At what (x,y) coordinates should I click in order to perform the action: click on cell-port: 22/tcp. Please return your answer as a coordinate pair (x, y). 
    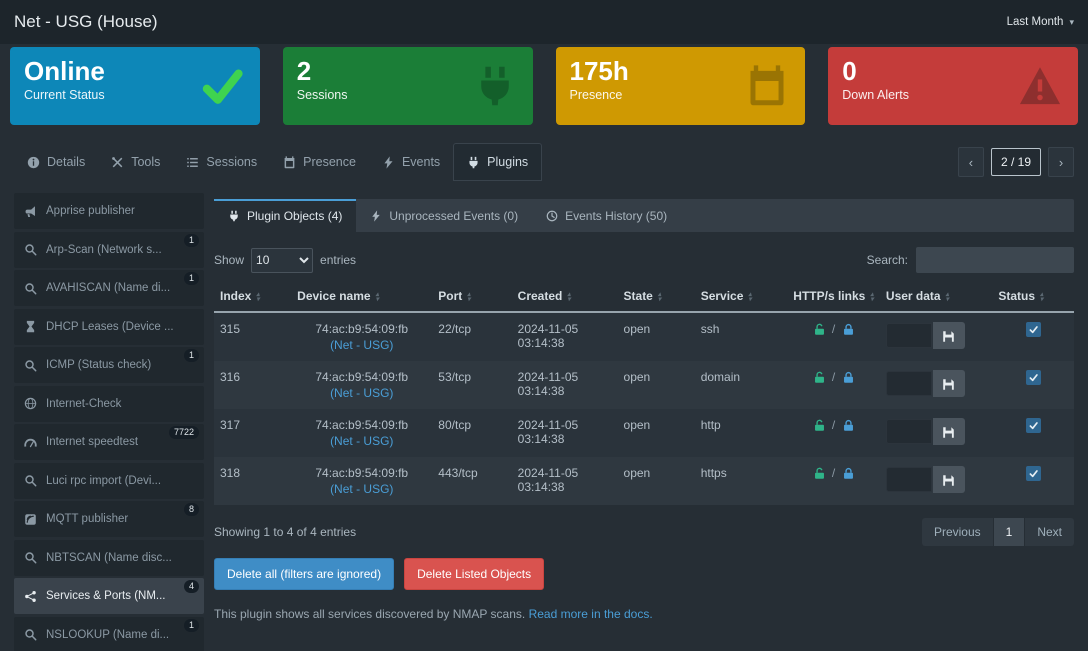
    Looking at the image, I should click on (454, 329).